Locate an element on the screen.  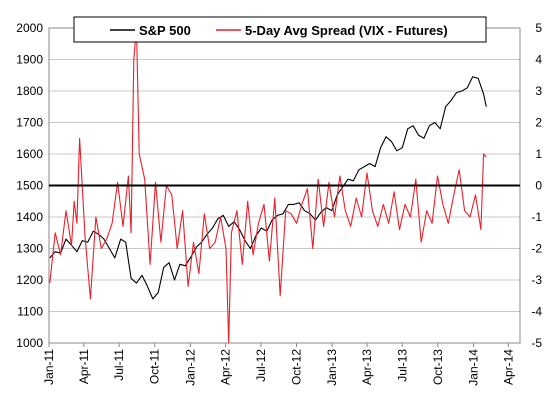
y-left-tick-label: 1100 is located at coordinates (30, 312).